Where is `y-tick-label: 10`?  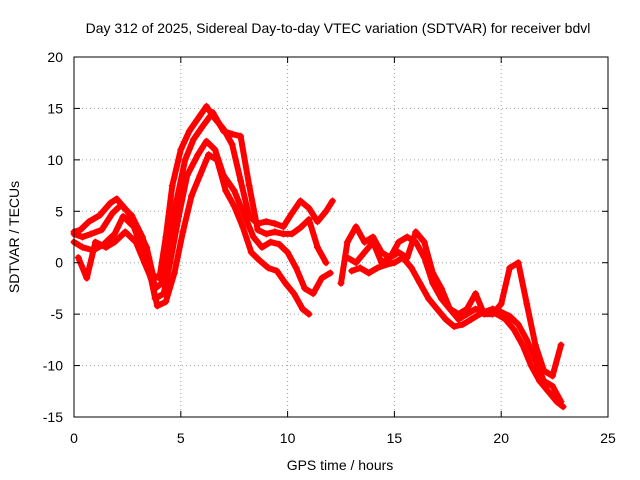
y-tick-label: 10 is located at coordinates (55, 160).